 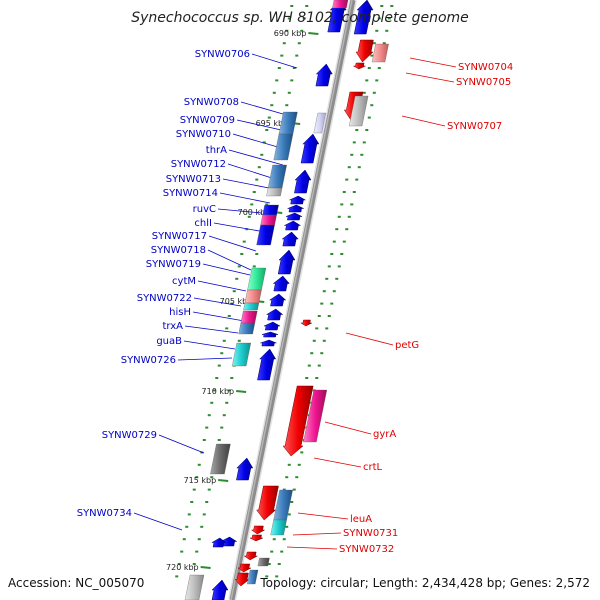 What do you see at coordinates (370, 533) in the screenshot?
I see `gene-label-synw0731: SYNW0731` at bounding box center [370, 533].